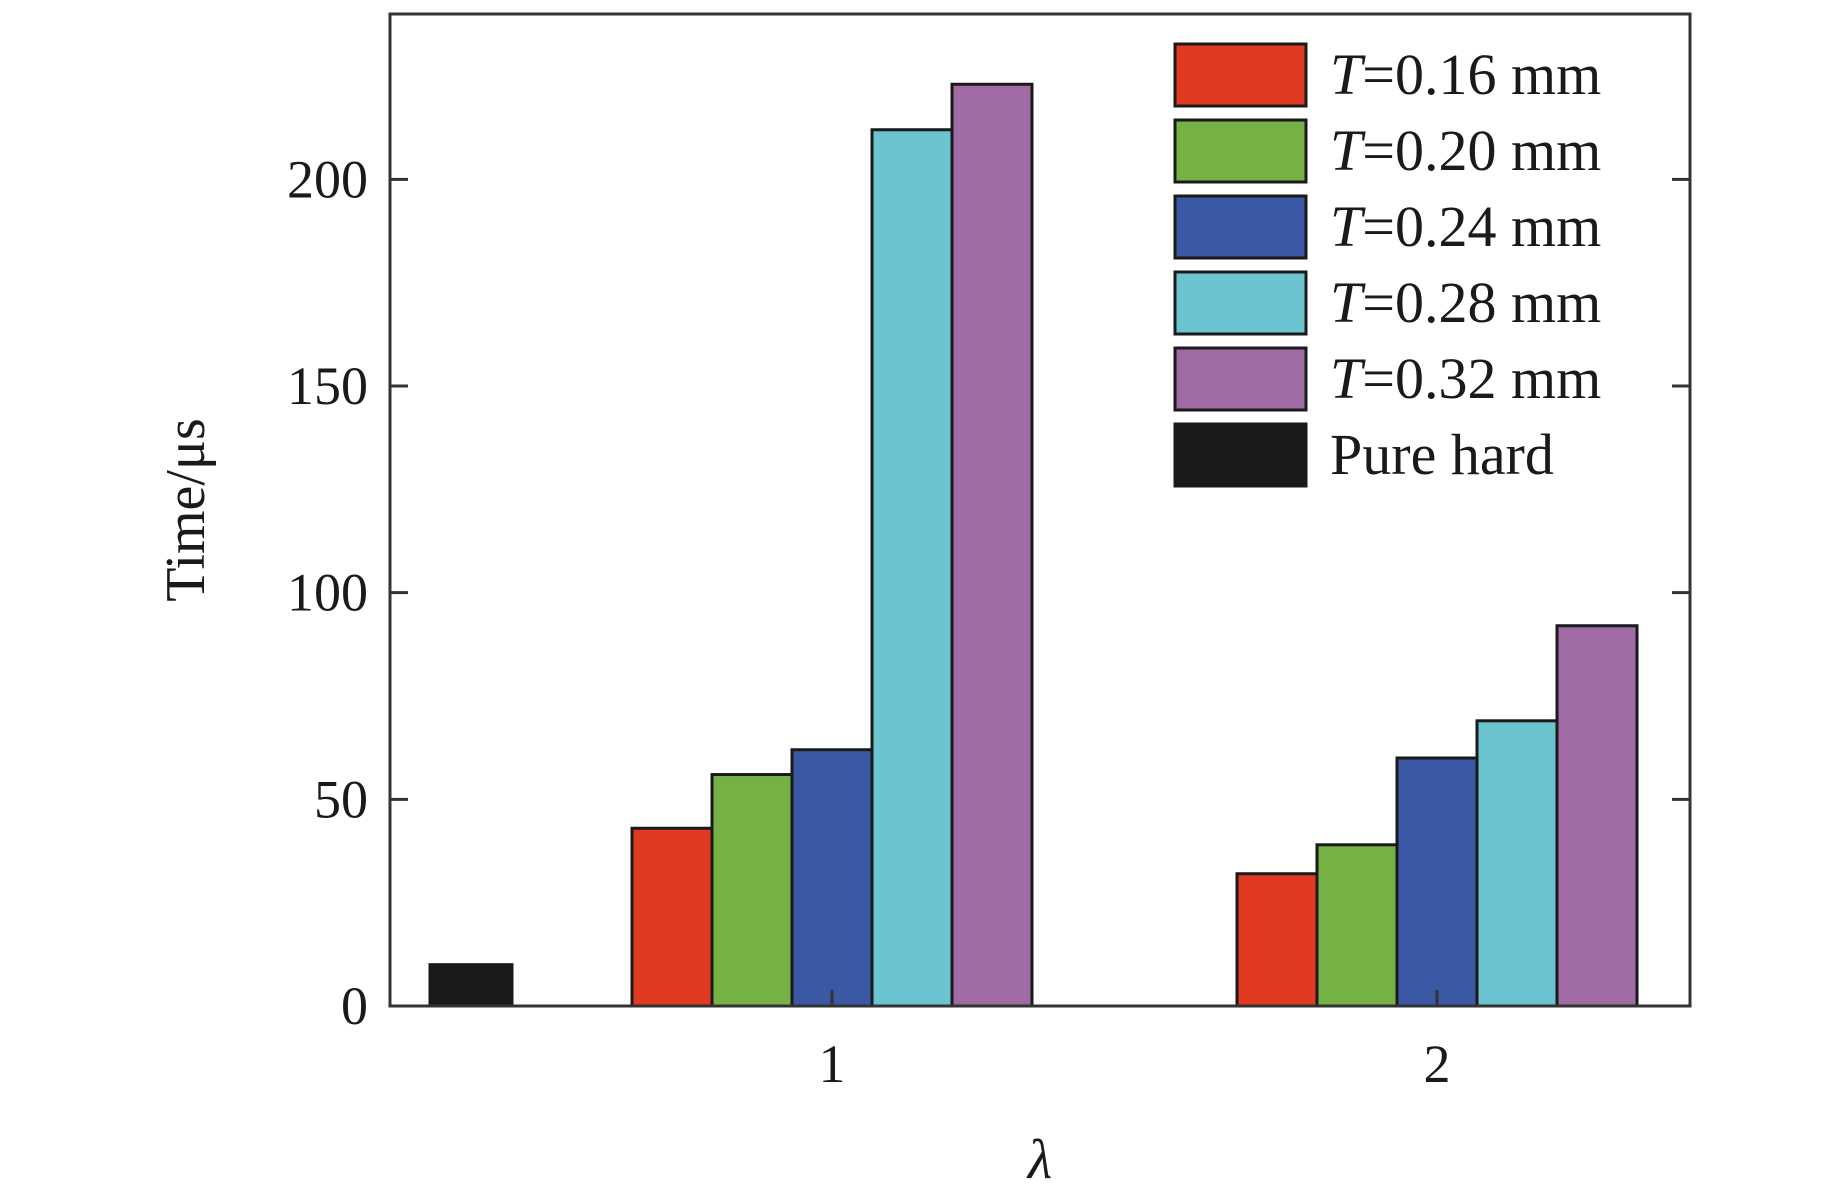 The height and width of the screenshot is (1193, 1843). I want to click on y-axis-title: Time/μs, so click(186, 510).